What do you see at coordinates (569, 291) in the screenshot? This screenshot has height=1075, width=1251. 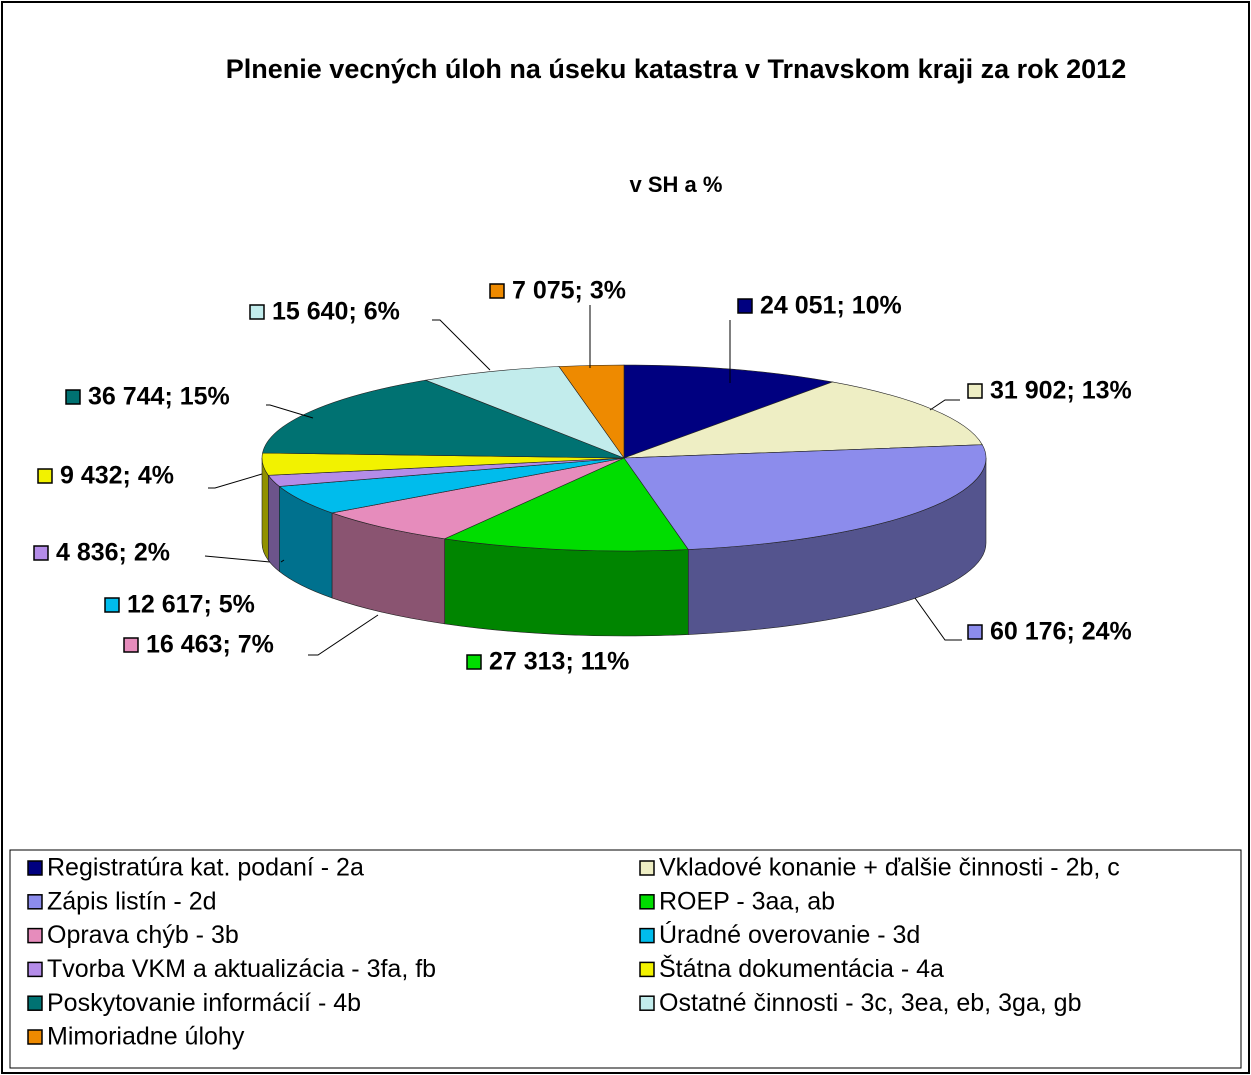 I see `data-label: 7 075; 3%` at bounding box center [569, 291].